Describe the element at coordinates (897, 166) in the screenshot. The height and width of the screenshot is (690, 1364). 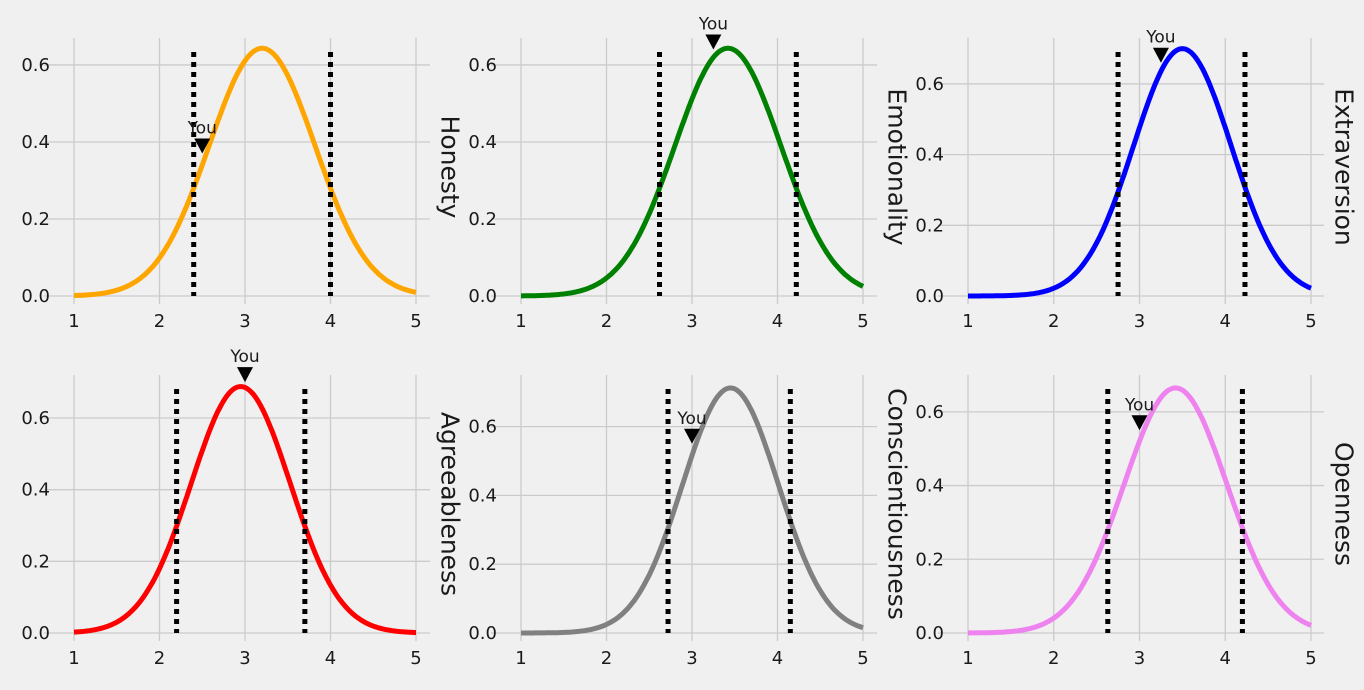
I see `trait-label: Emotionality` at that location.